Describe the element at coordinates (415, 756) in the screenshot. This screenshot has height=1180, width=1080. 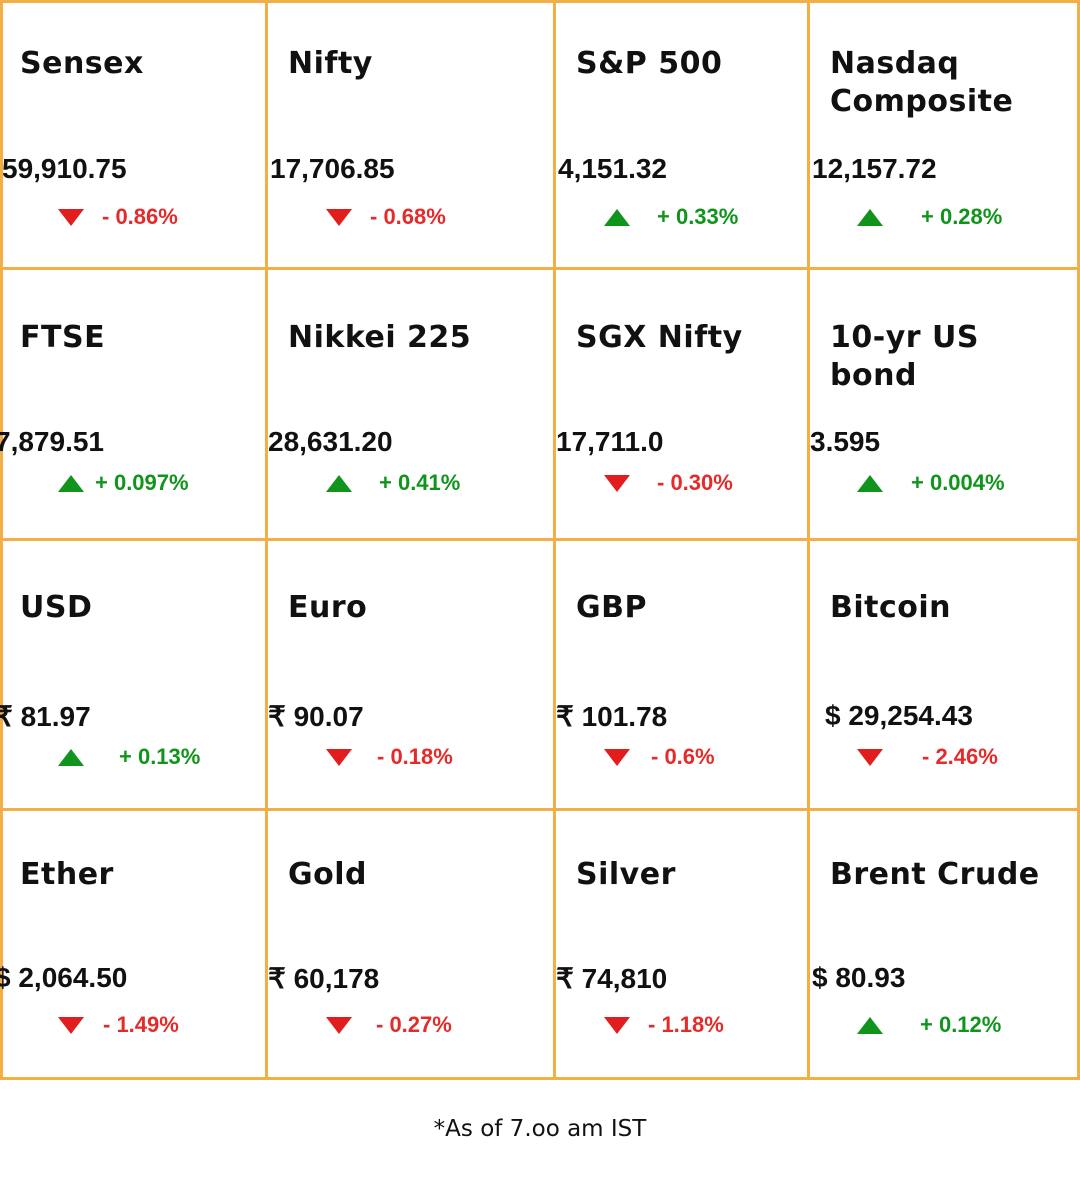
I see `cell-change-euro: - 0.18%` at that location.